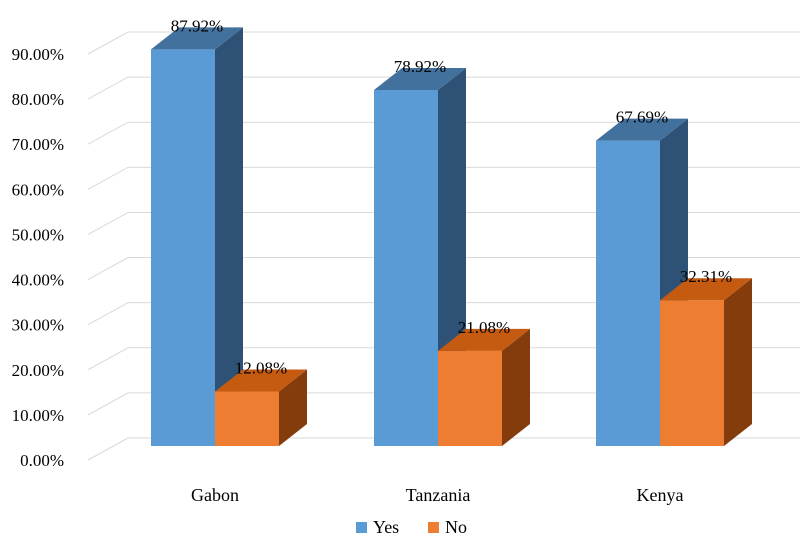 This screenshot has height=541, width=810. Describe the element at coordinates (38, 415) in the screenshot. I see `y-tick-label: 10.00%` at that location.